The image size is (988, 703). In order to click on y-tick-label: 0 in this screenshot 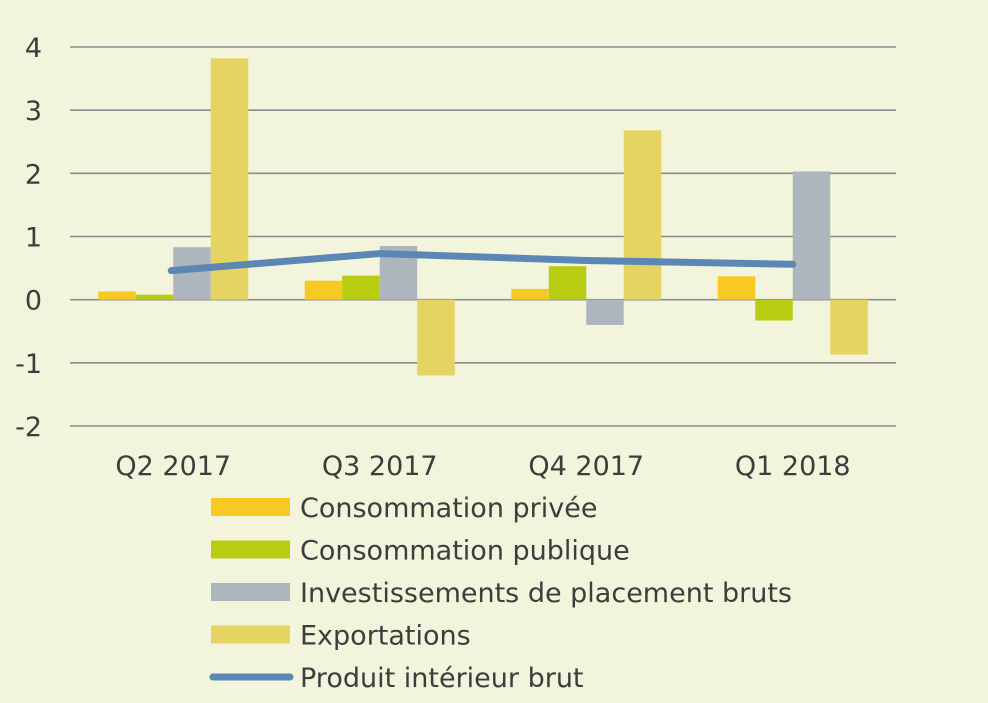, I will do `click(33, 301)`.